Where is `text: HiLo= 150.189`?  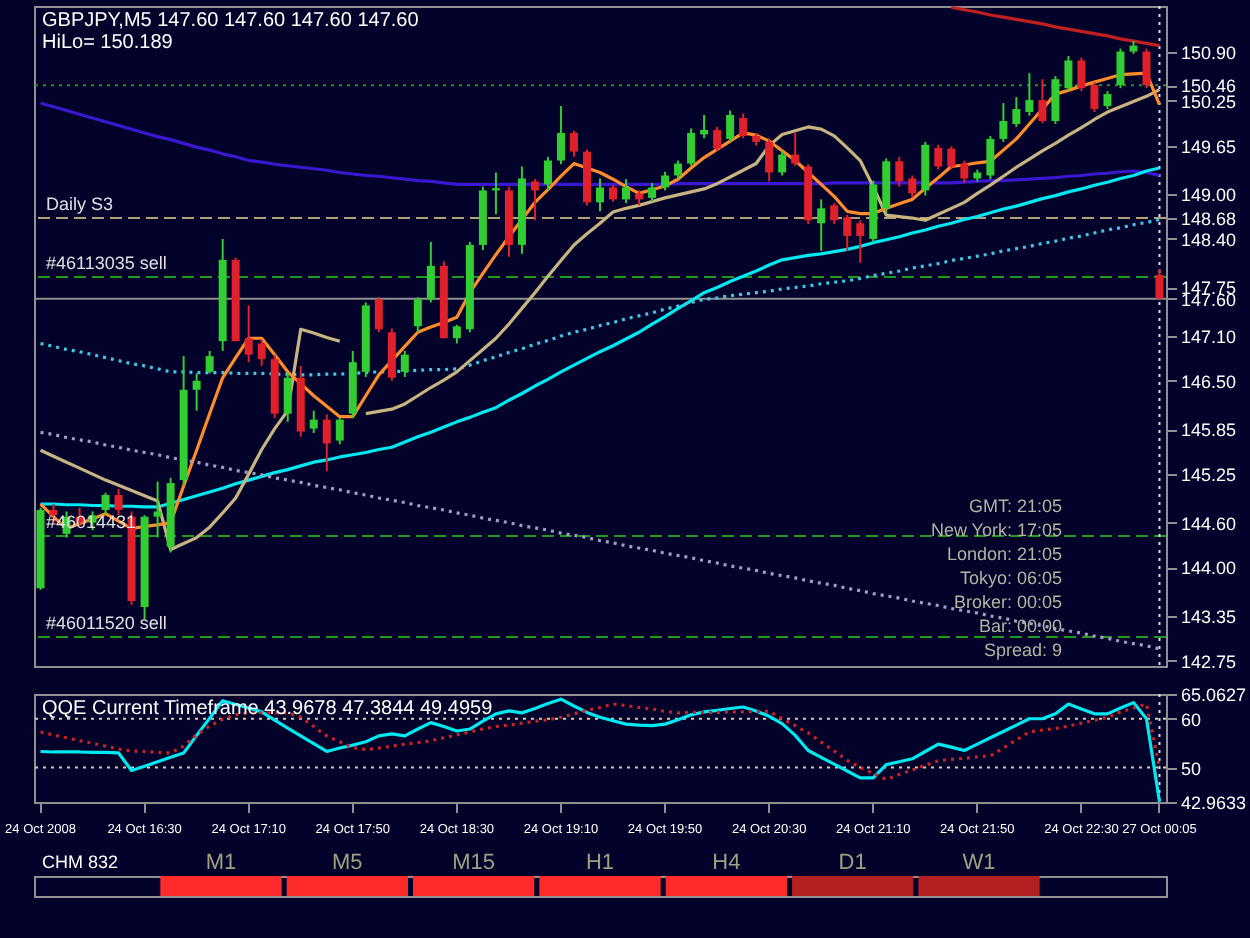
text: HiLo= 150.189 is located at coordinates (108, 43).